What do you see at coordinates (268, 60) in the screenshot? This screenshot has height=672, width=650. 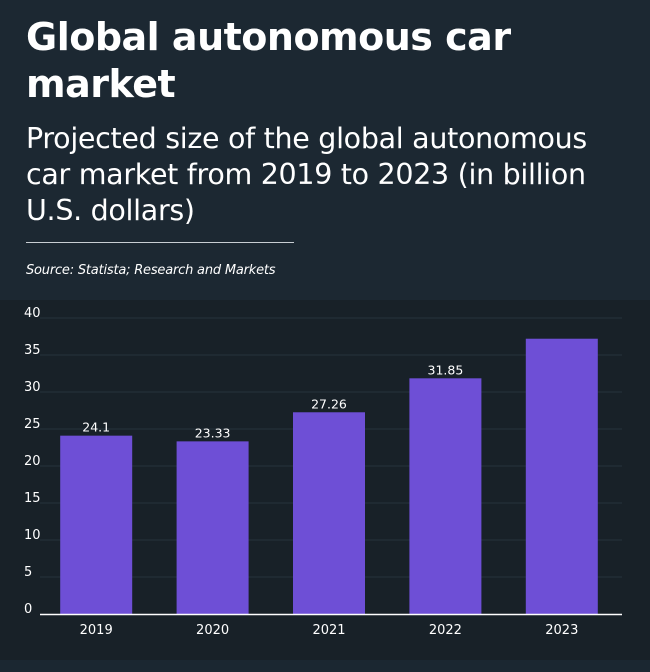 I see `chart-title: Global autonomous car market` at bounding box center [268, 60].